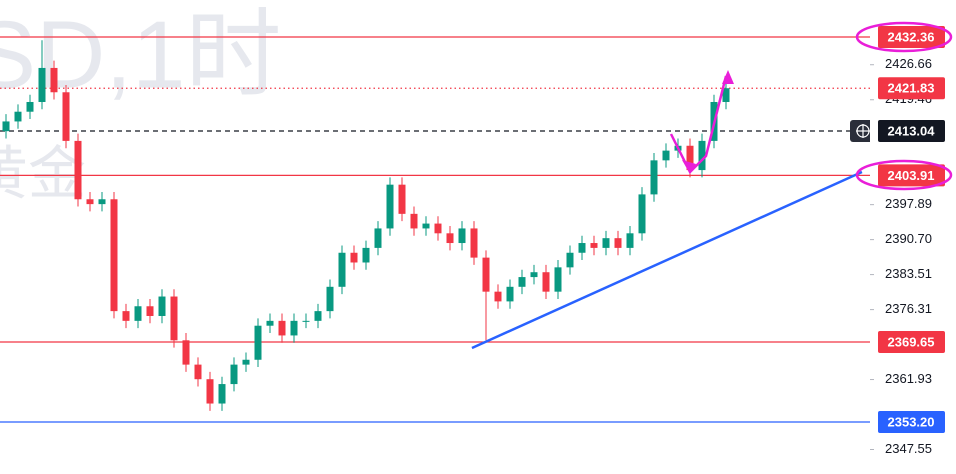  Describe the element at coordinates (772, 122) in the screenshot. I see `annotations` at that location.